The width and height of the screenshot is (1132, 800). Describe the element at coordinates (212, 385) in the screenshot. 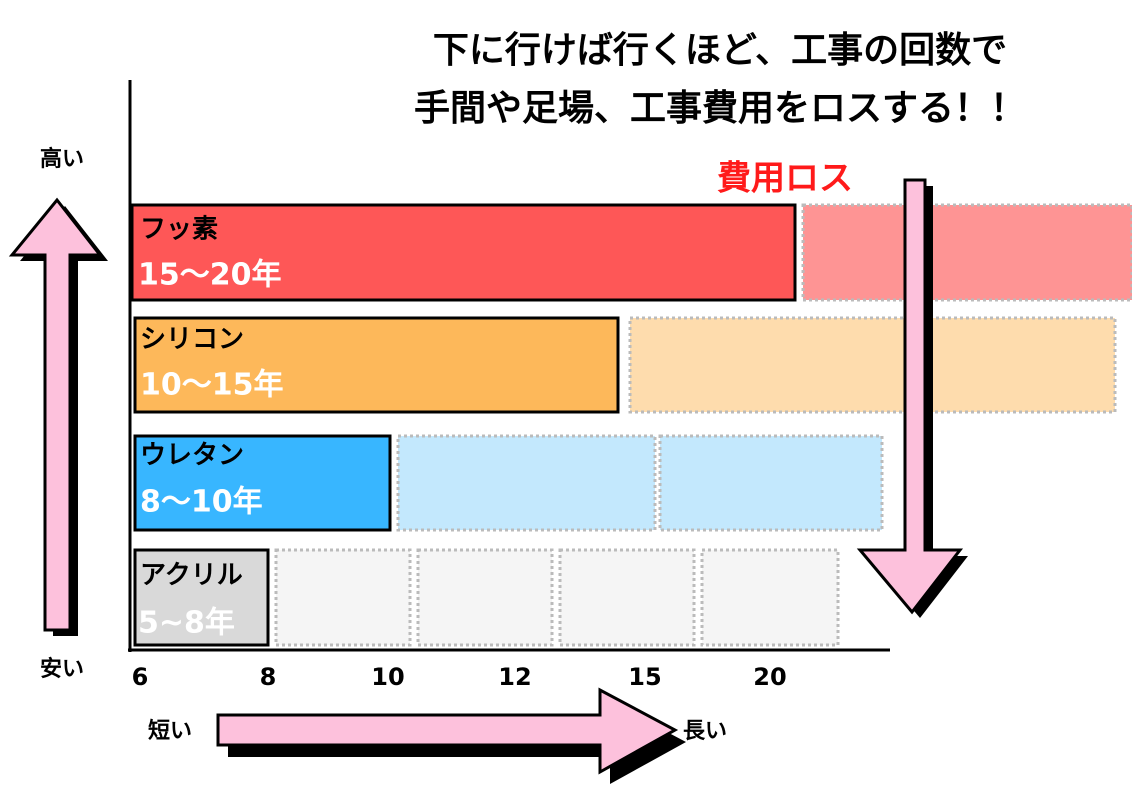

I see `bar-years: 10〜15年` at that location.